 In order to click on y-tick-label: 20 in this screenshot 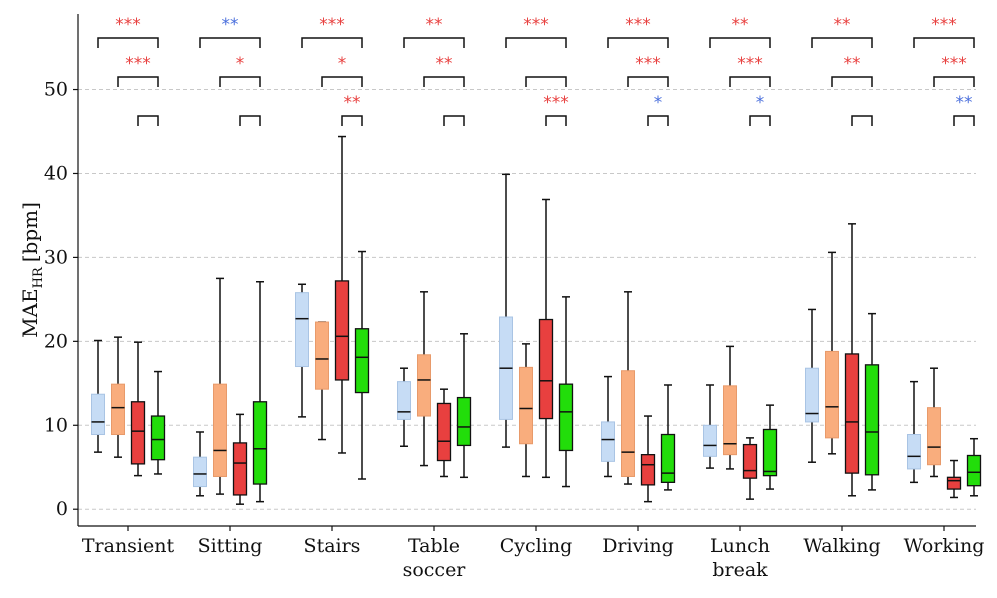, I will do `click(56, 341)`.